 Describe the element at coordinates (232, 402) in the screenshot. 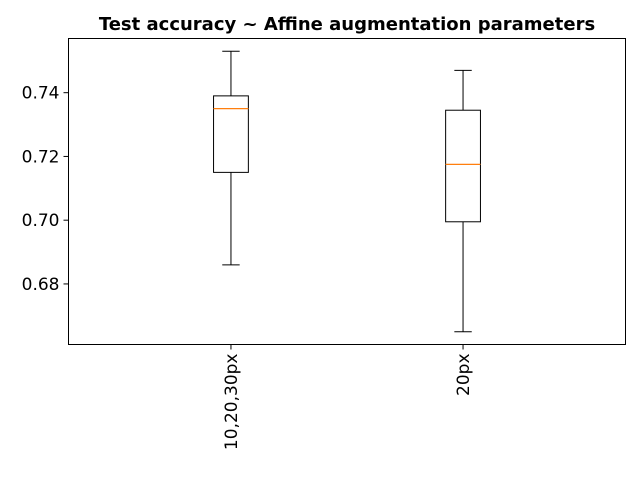

I see `x-tick-label: 10,20,30px` at that location.